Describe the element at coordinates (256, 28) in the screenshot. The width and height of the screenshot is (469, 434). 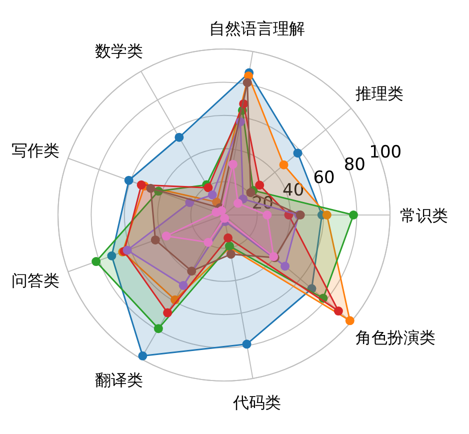
I see `spoke-label: 自然语言理解` at that location.